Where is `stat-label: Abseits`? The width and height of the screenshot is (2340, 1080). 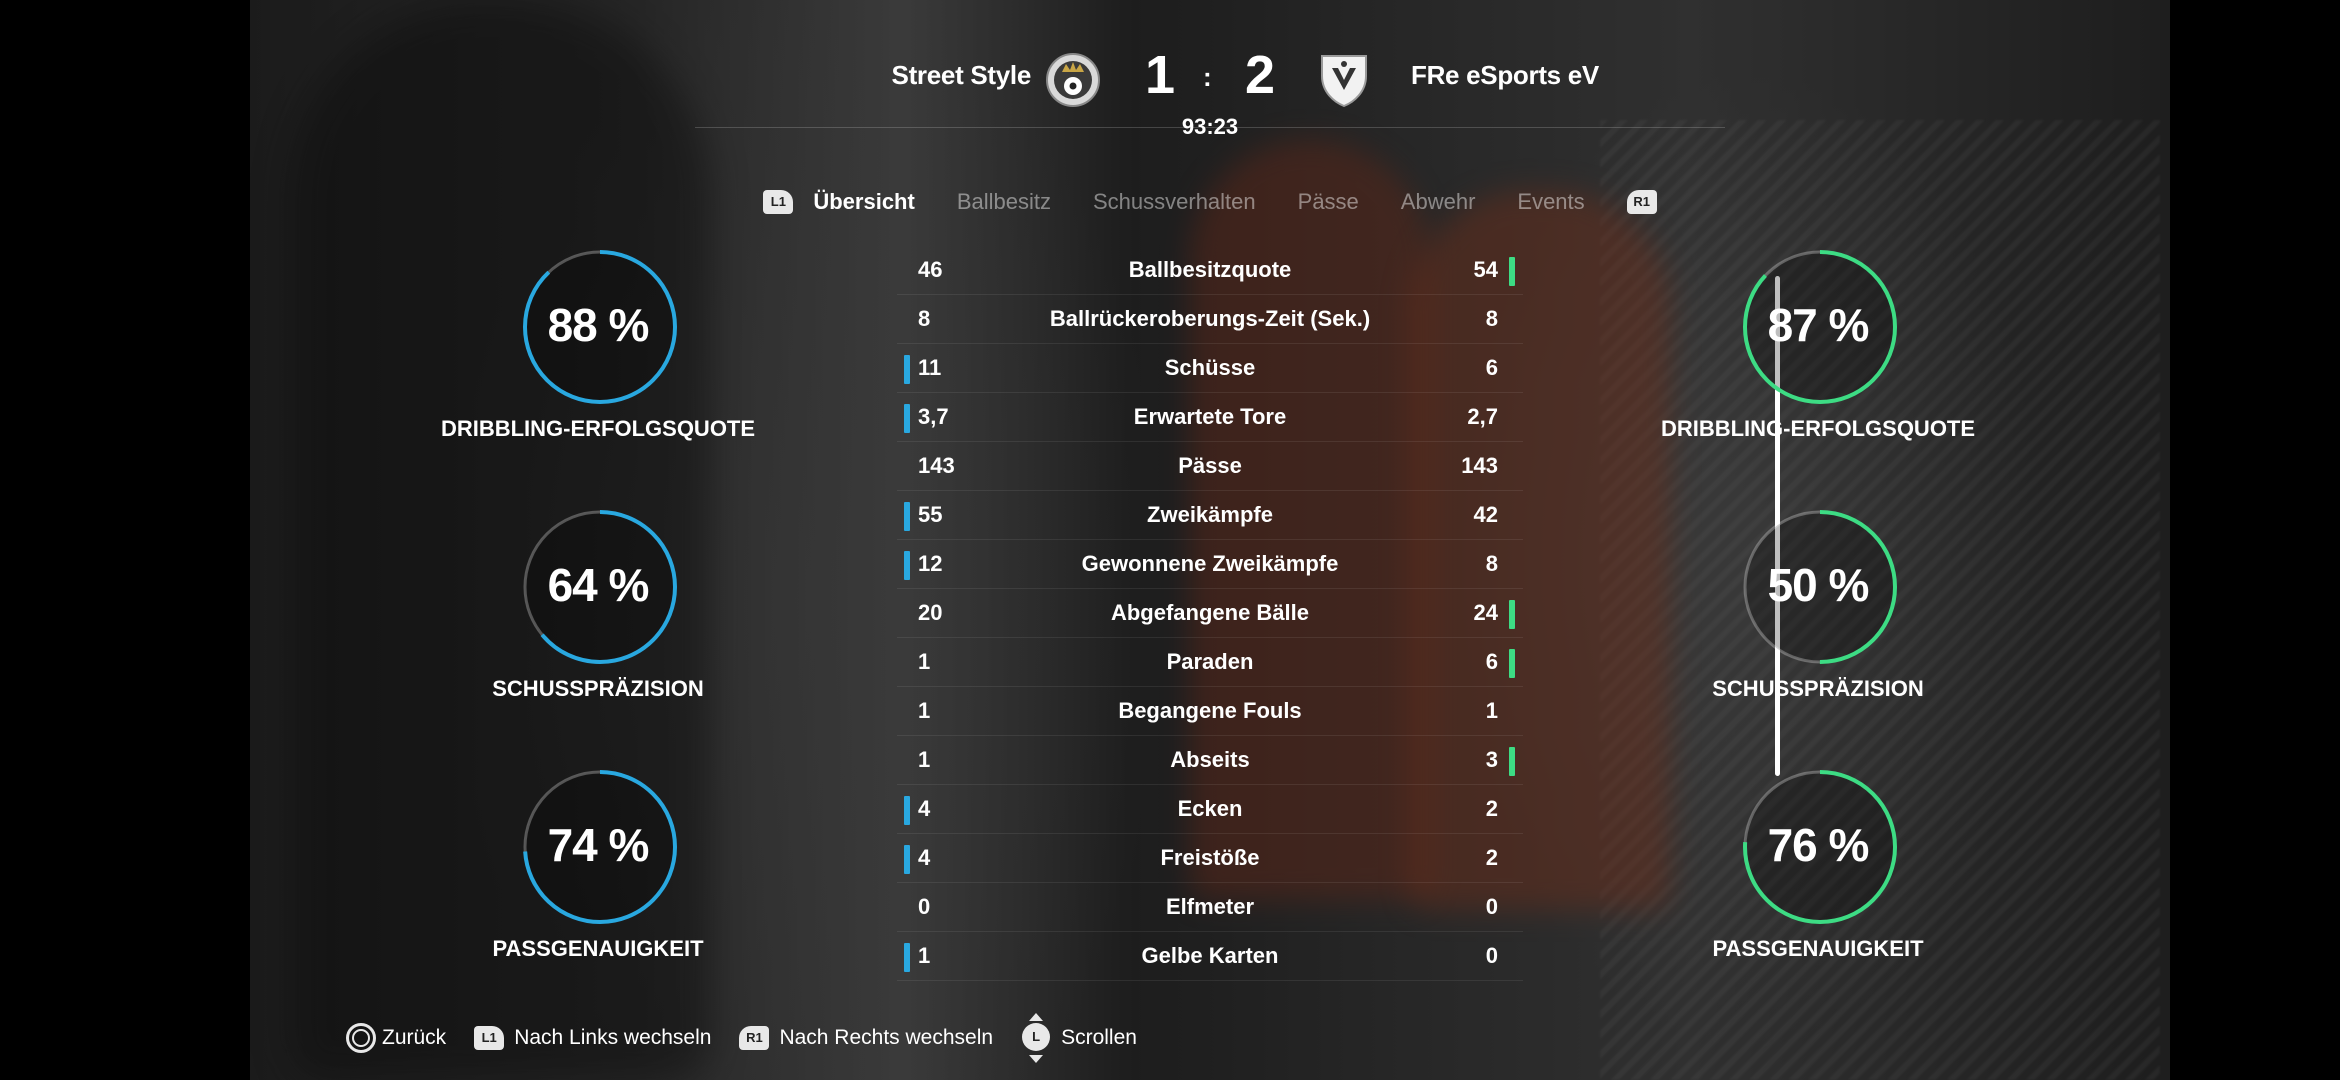
stat-label: Abseits is located at coordinates (1210, 759).